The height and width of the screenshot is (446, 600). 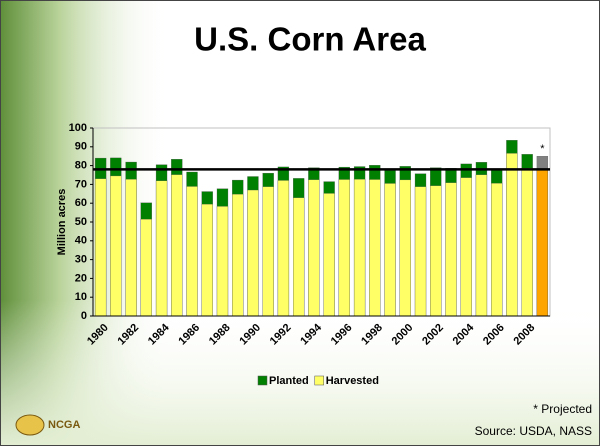 I want to click on y-axis-title: Million acres, so click(x=62, y=222).